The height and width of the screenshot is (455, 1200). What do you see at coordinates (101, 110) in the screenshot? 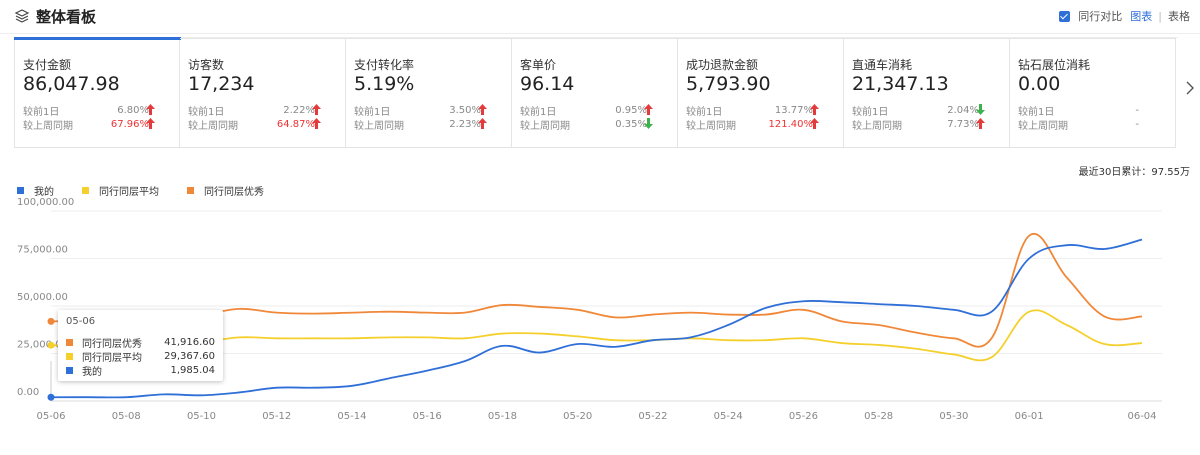
I see `metric-compare-row: 较前1日 6.80%` at bounding box center [101, 110].